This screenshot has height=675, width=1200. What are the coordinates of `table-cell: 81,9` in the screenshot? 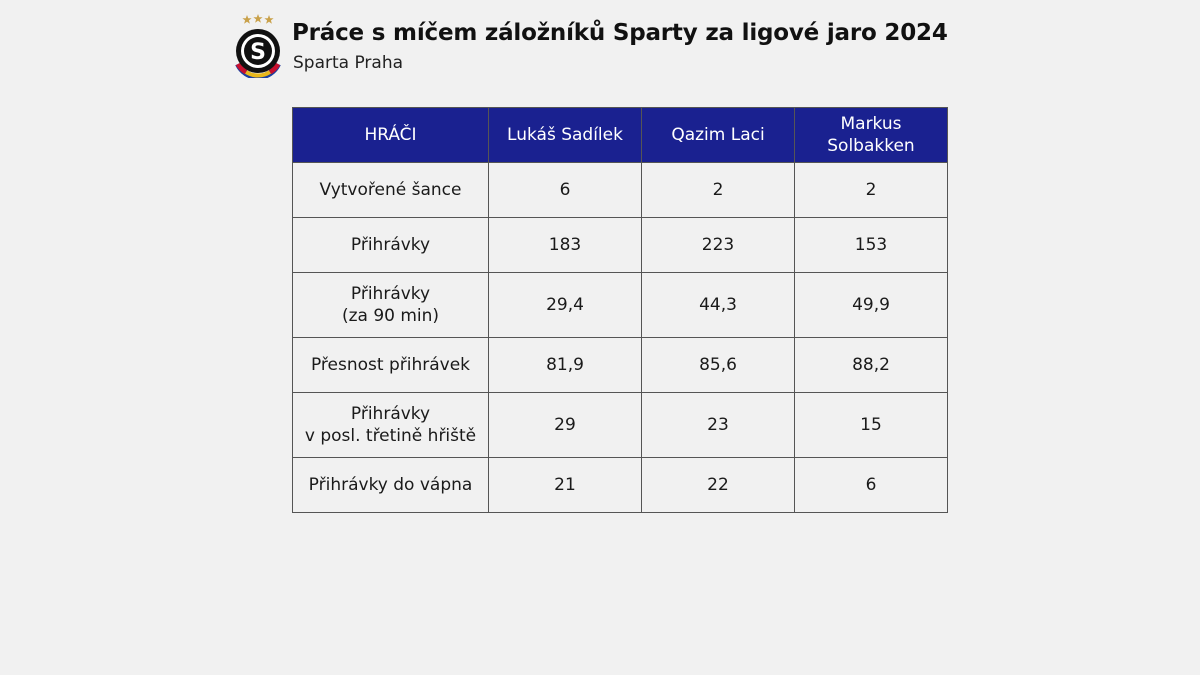 It's located at (565, 365).